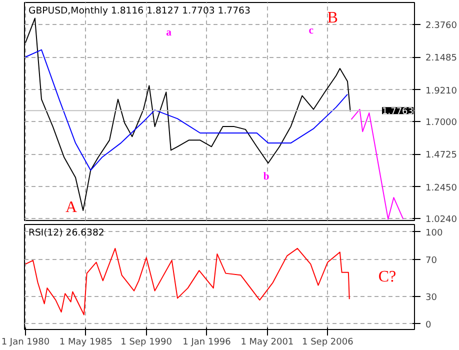 This screenshot has width=459, height=350. Describe the element at coordinates (311, 30) in the screenshot. I see `annotation: c` at that location.